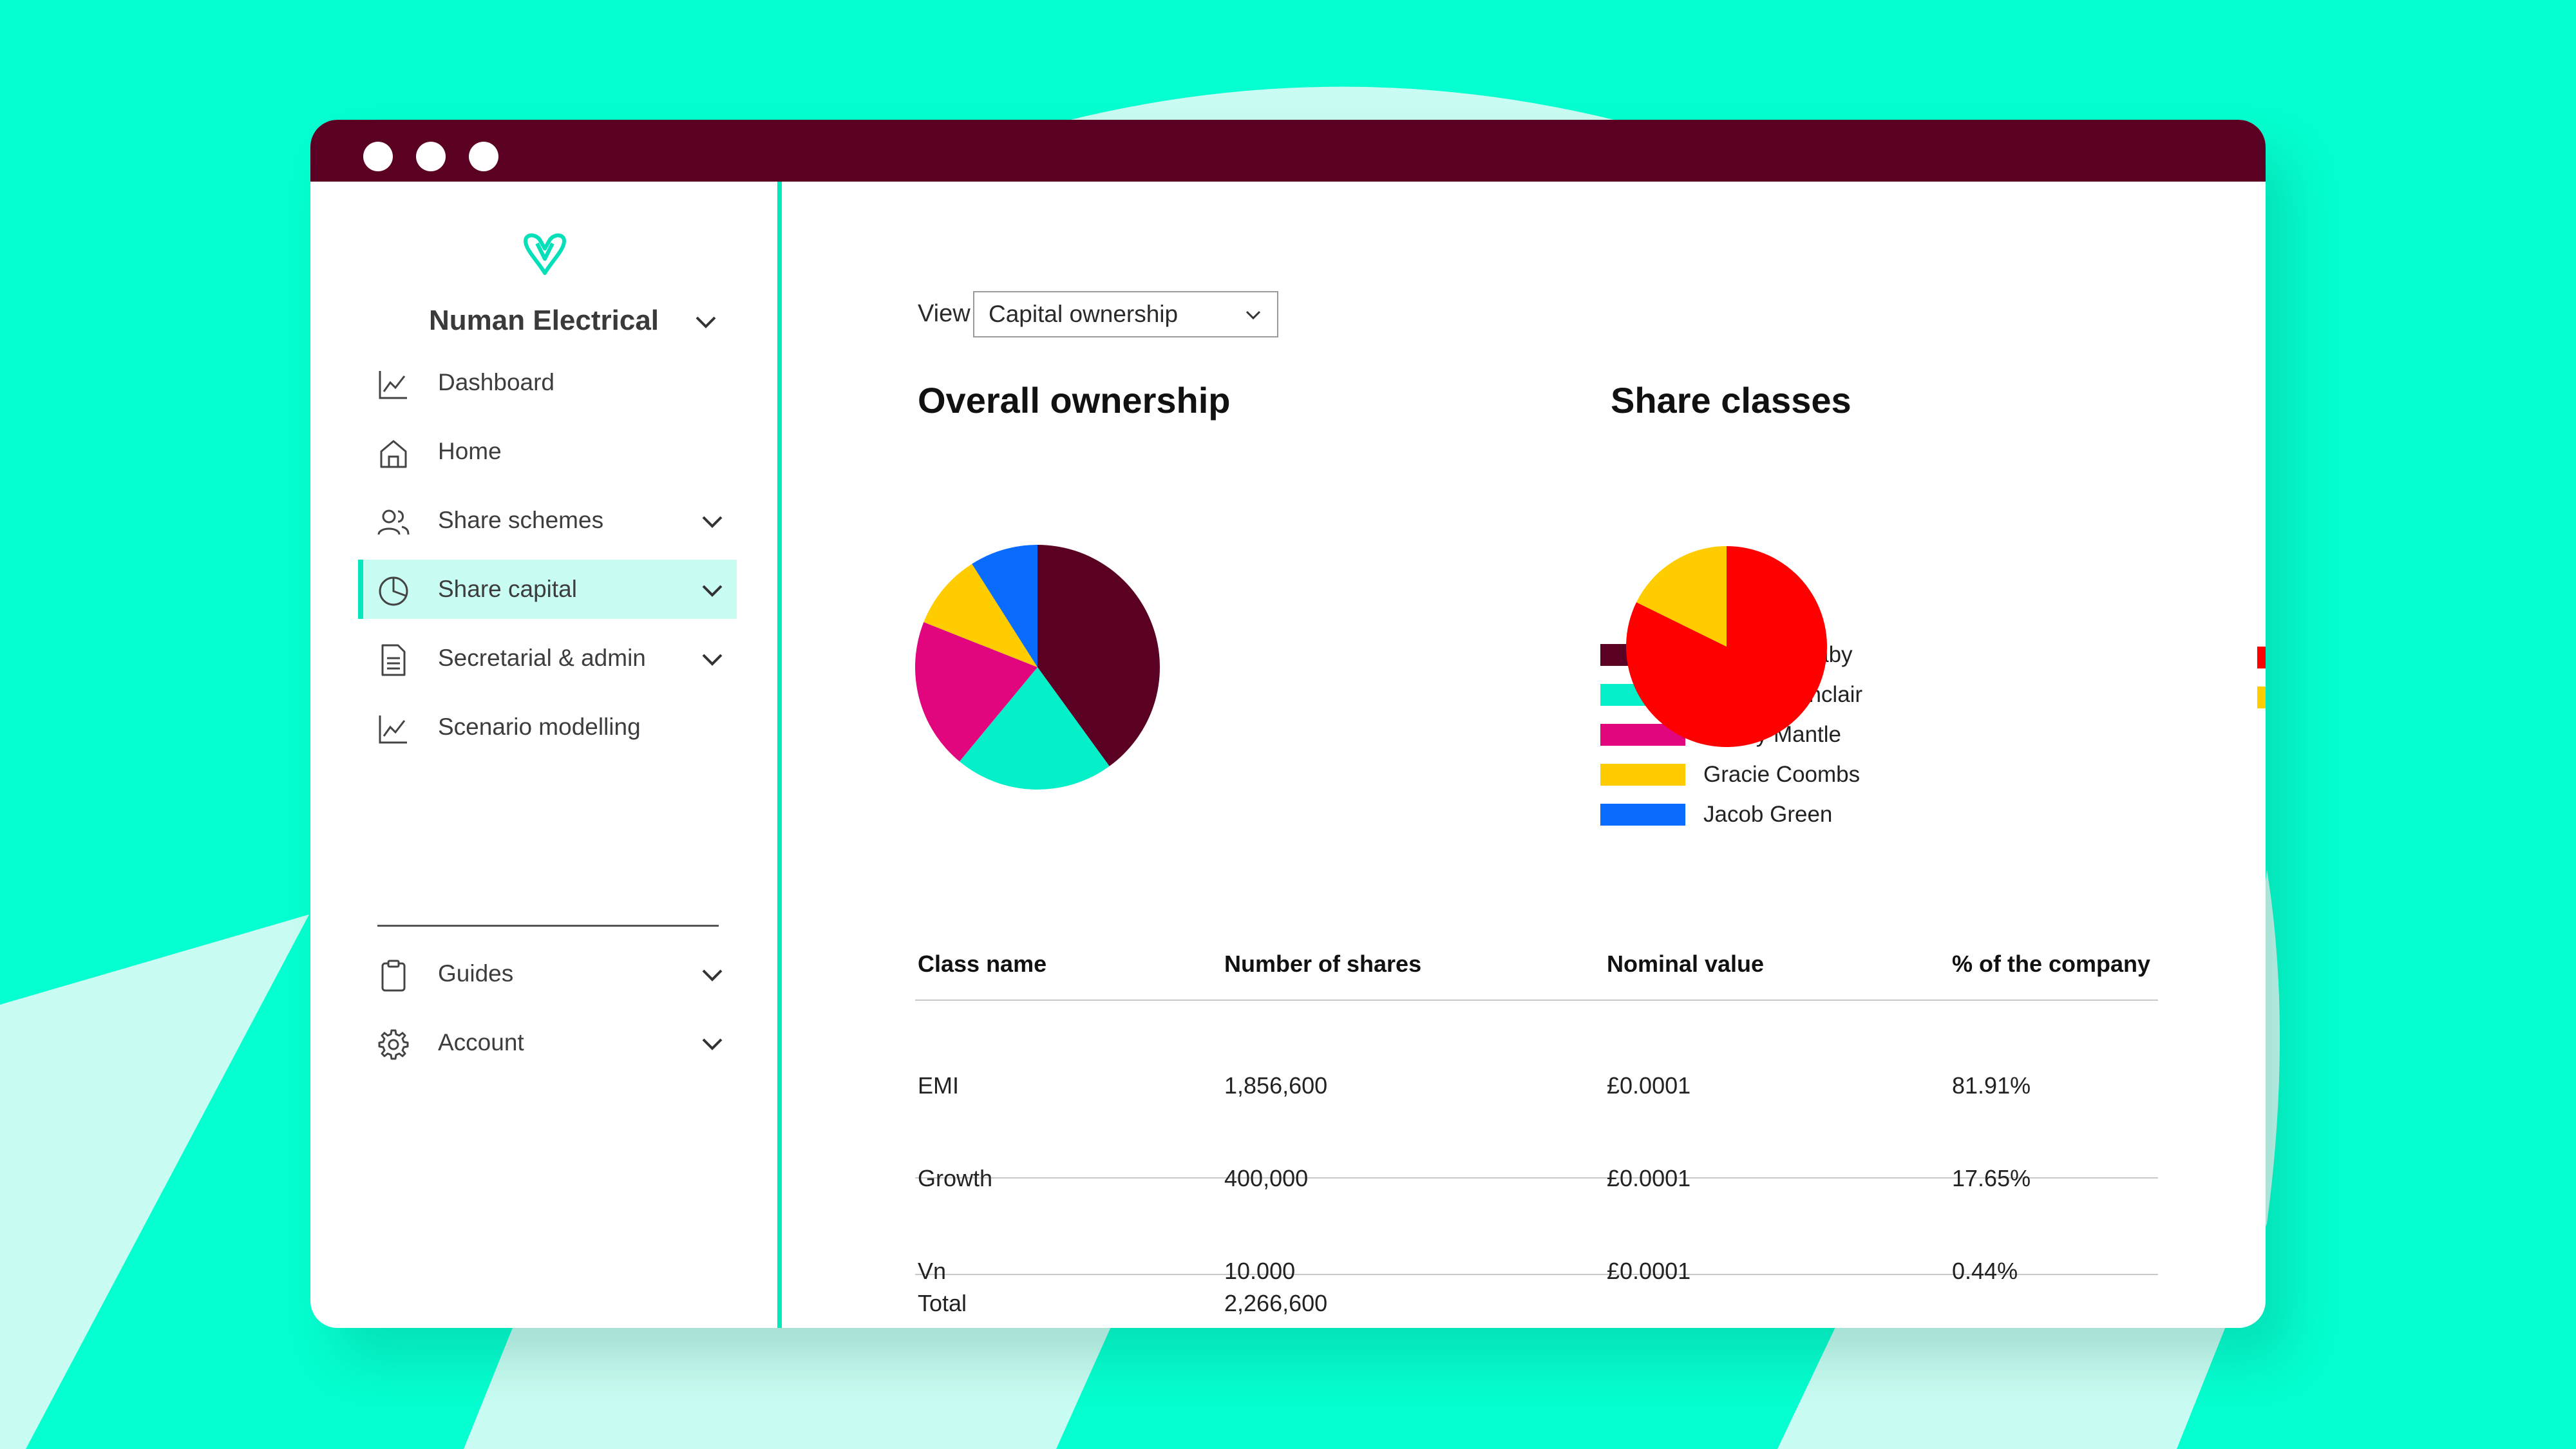 The width and height of the screenshot is (2576, 1449). What do you see at coordinates (544, 320) in the screenshot?
I see `company-name: Numan Electrical` at bounding box center [544, 320].